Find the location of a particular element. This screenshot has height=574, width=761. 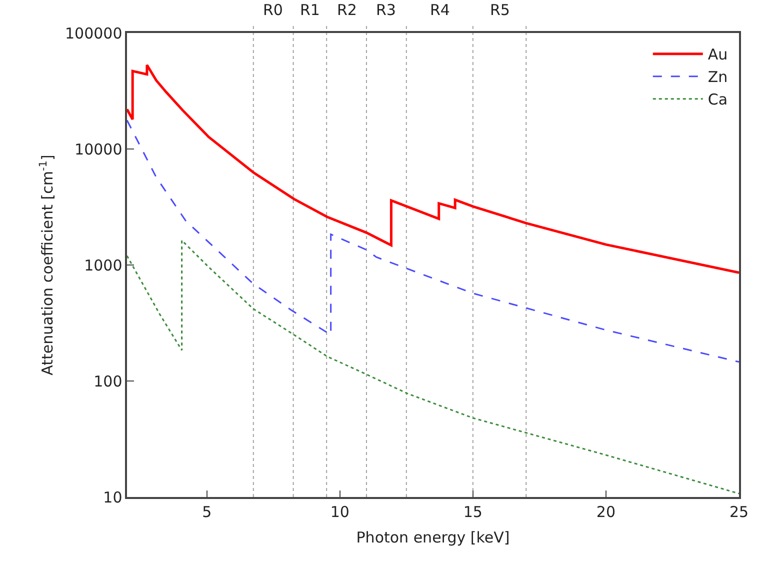

ref-line-label: R3 is located at coordinates (386, 10).